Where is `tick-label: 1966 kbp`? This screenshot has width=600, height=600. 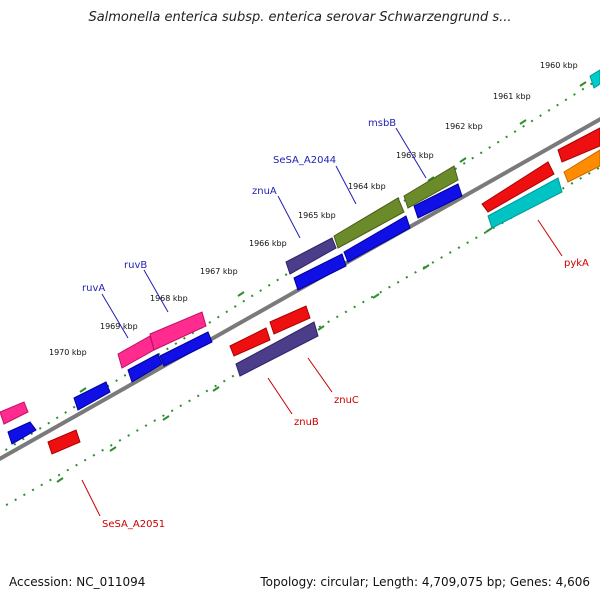 tick-label: 1966 kbp is located at coordinates (268, 243).